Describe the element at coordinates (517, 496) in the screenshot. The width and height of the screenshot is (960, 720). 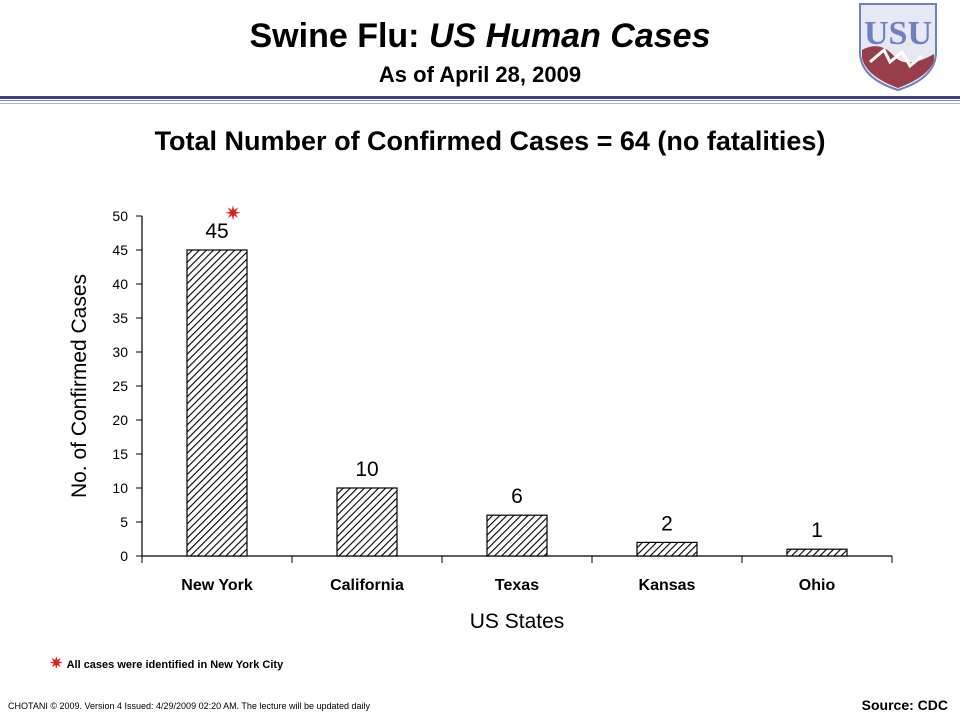
I see `data-label: 6` at that location.